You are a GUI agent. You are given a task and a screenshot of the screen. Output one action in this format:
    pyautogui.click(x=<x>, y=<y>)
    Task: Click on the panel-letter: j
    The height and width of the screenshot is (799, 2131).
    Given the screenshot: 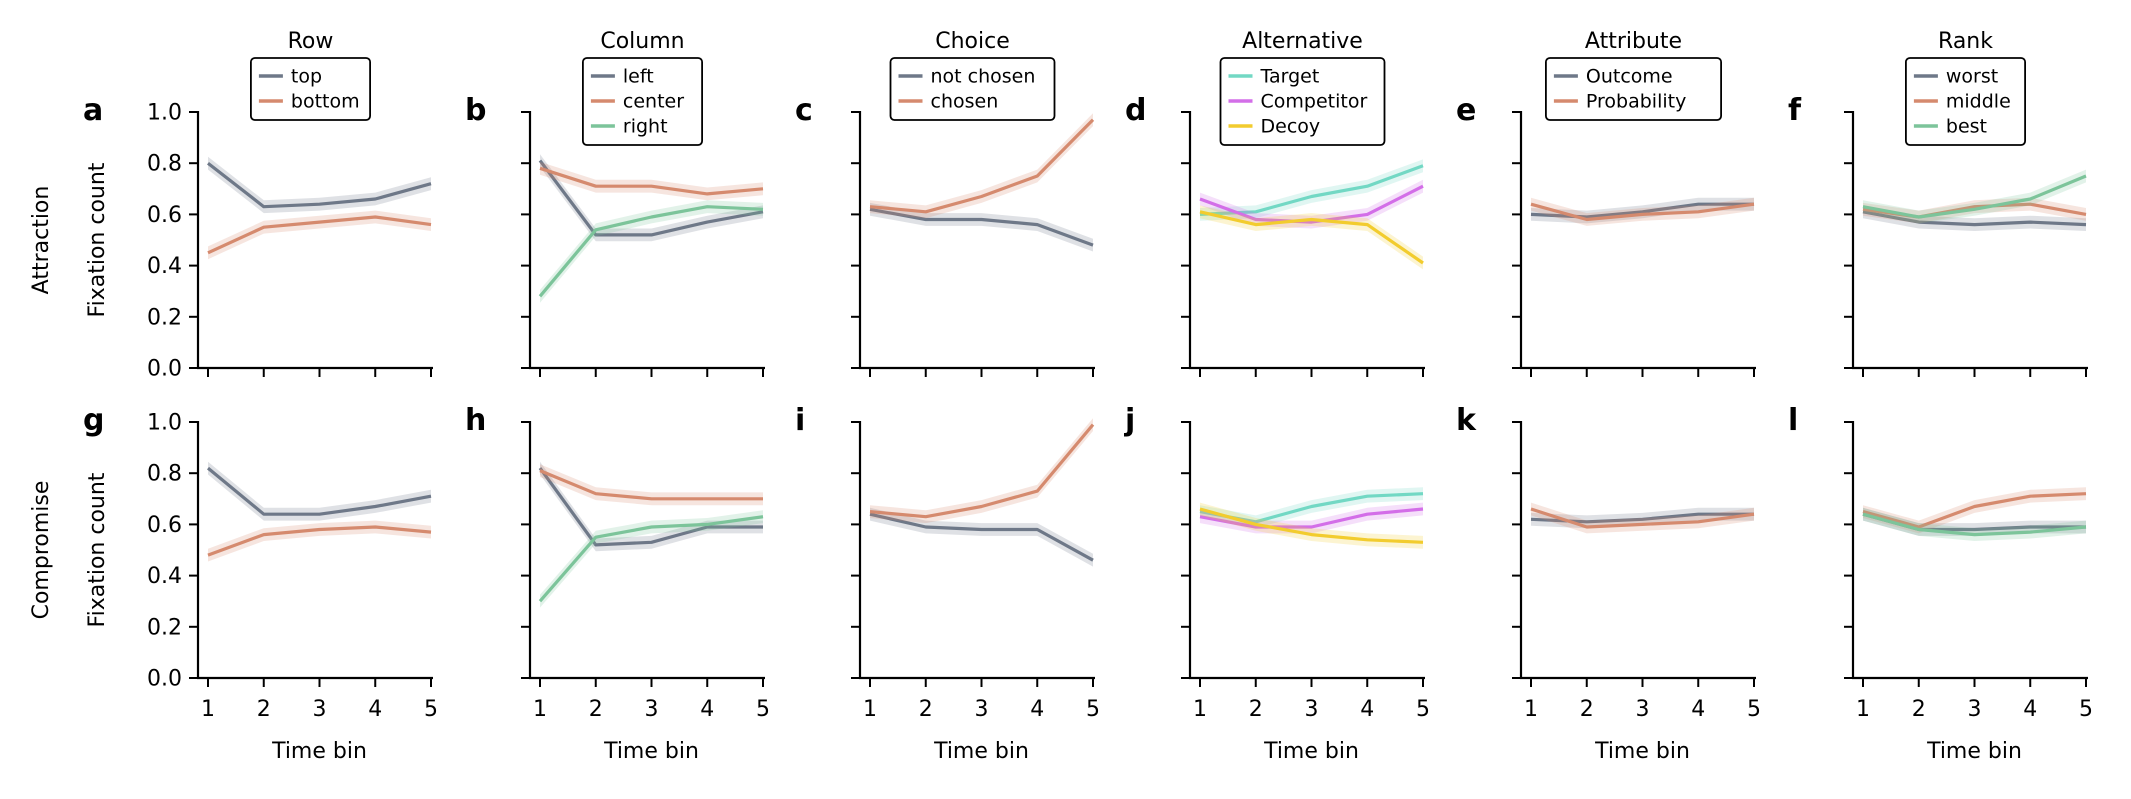 What is the action you would take?
    pyautogui.click(x=1129, y=420)
    